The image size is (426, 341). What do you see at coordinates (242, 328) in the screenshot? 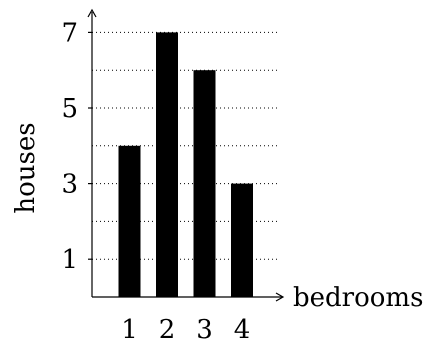
I see `x-tick-label: 4` at bounding box center [242, 328].